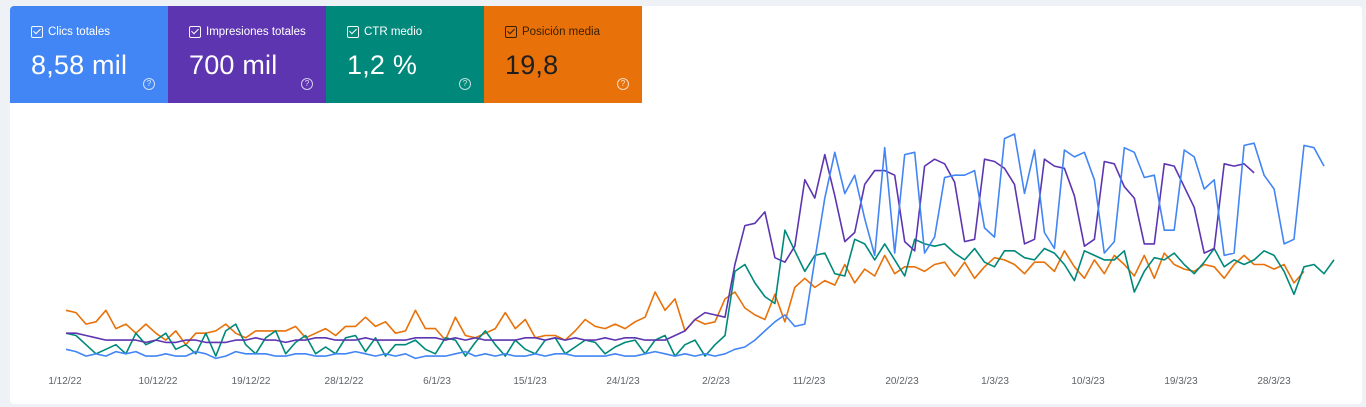 The width and height of the screenshot is (1366, 407). What do you see at coordinates (530, 381) in the screenshot?
I see `x-tick-label: 15/1/23` at bounding box center [530, 381].